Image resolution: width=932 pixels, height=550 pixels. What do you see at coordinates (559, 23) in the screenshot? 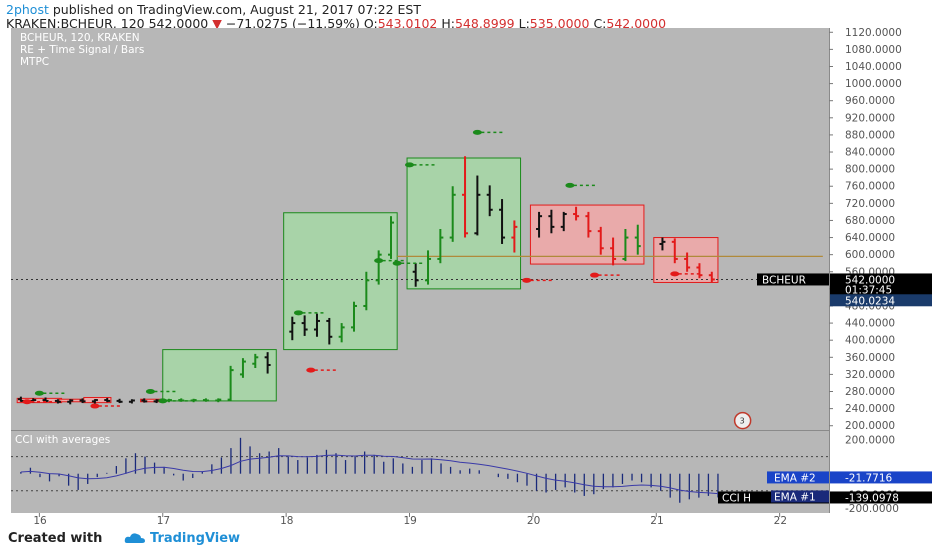
I see `low-value: 535.0000` at bounding box center [559, 23].